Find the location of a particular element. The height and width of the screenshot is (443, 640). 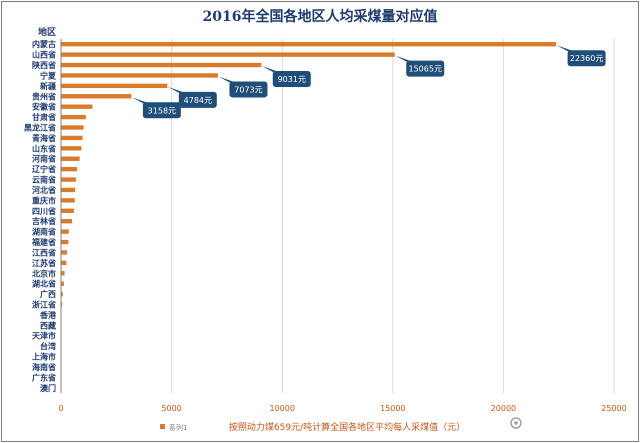

category-label-18: 湖南省 is located at coordinates (44, 232).